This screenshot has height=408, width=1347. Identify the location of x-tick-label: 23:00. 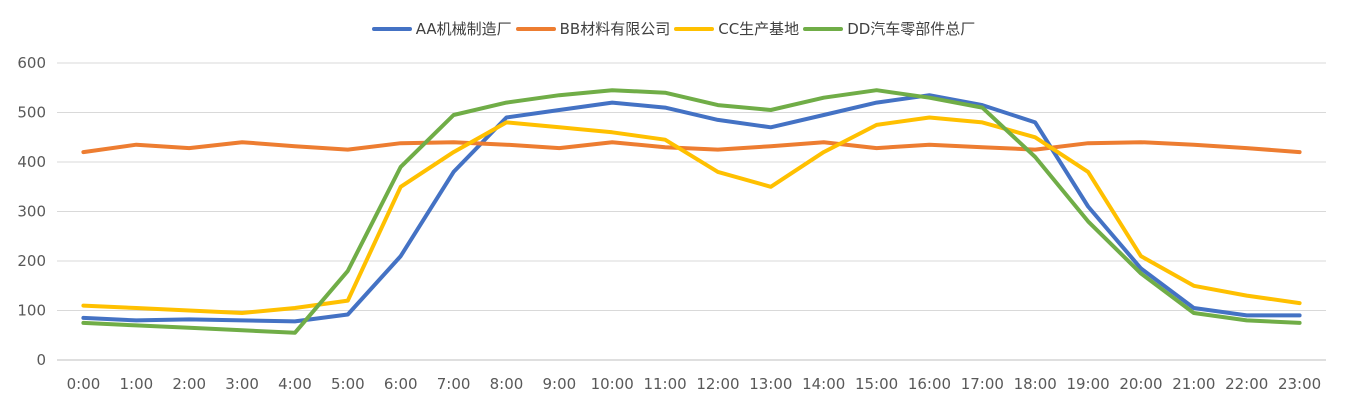
(1299, 384).